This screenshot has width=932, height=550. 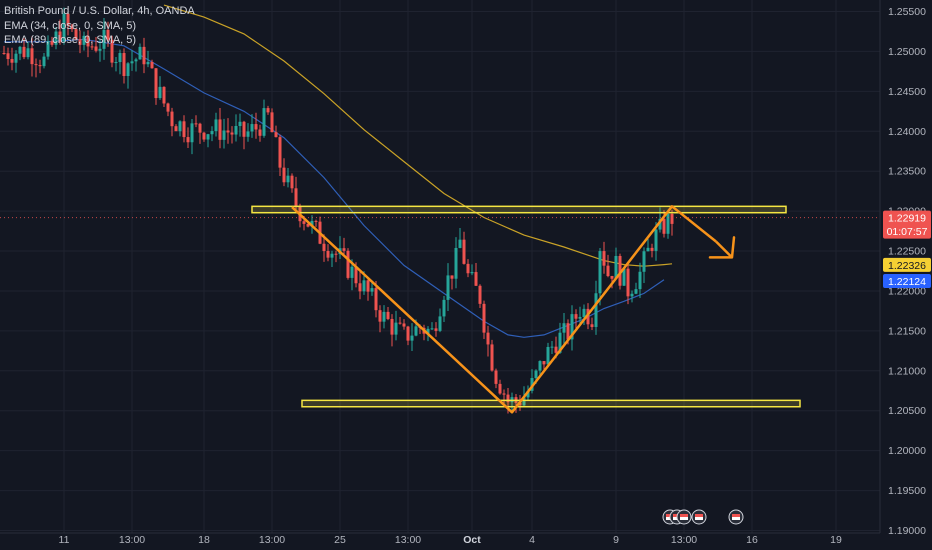 I want to click on support-zone, so click(x=551, y=403).